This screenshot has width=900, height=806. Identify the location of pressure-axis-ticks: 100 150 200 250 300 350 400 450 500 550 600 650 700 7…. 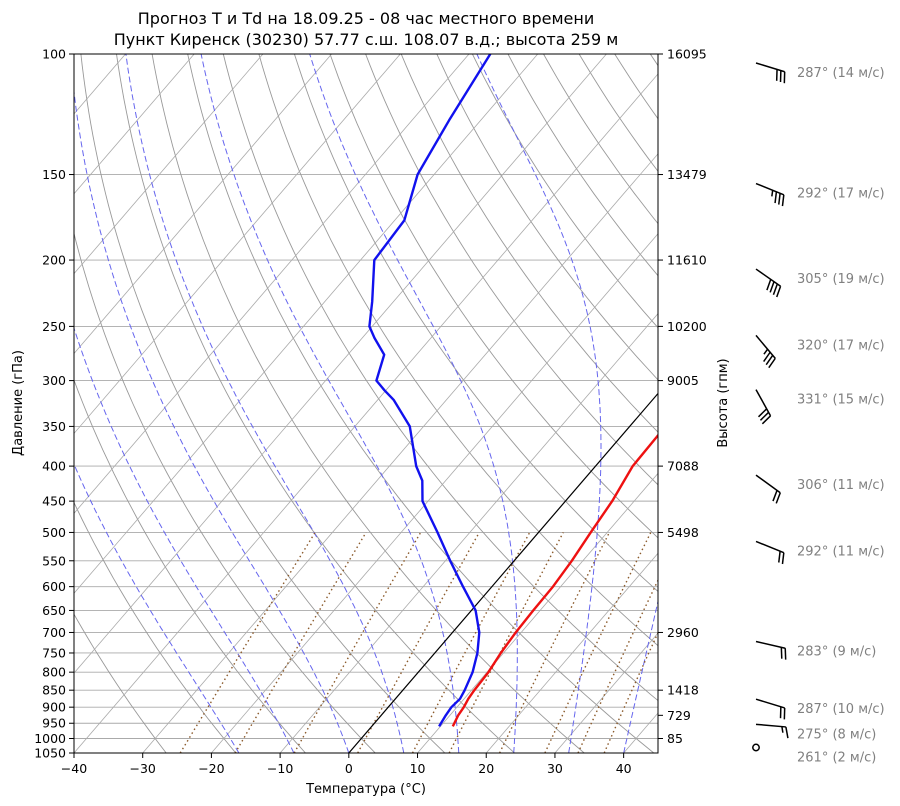
(54, 404).